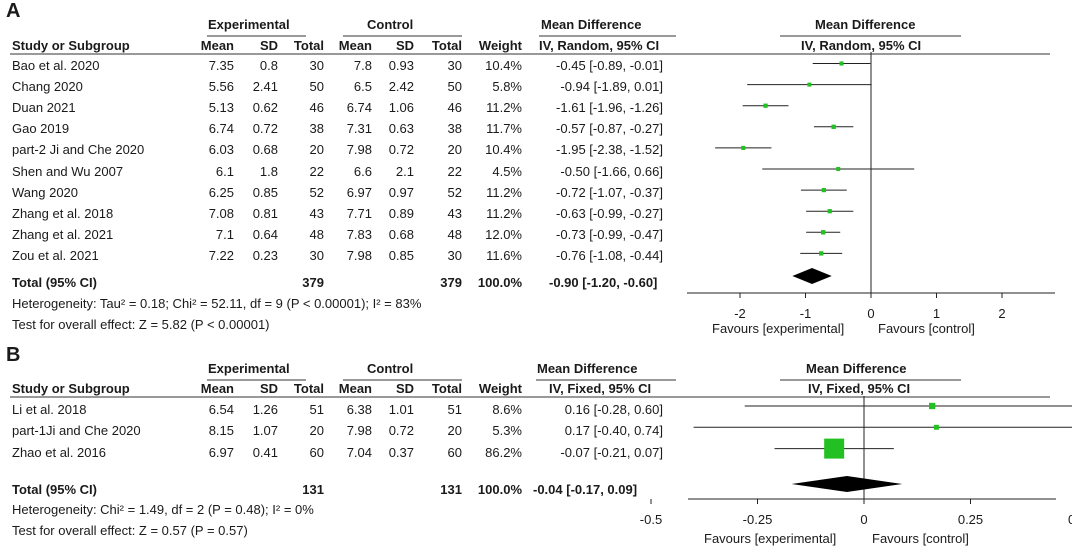  I want to click on method-header: IV, Fixed, 95% CI, so click(600, 388).